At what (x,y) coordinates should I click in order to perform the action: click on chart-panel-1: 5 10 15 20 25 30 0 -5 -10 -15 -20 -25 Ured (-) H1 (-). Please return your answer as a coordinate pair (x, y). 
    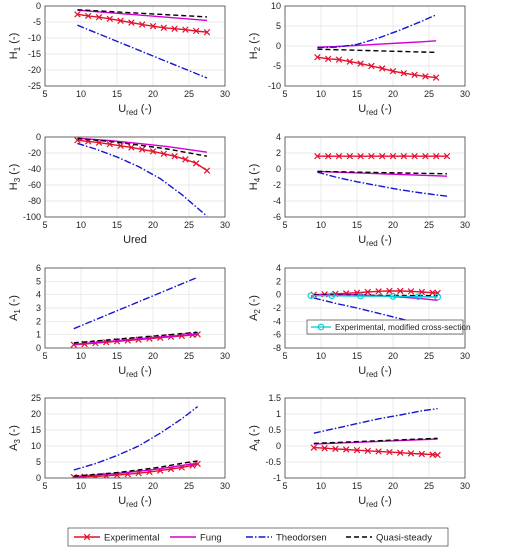
    Looking at the image, I should click on (119, 59).